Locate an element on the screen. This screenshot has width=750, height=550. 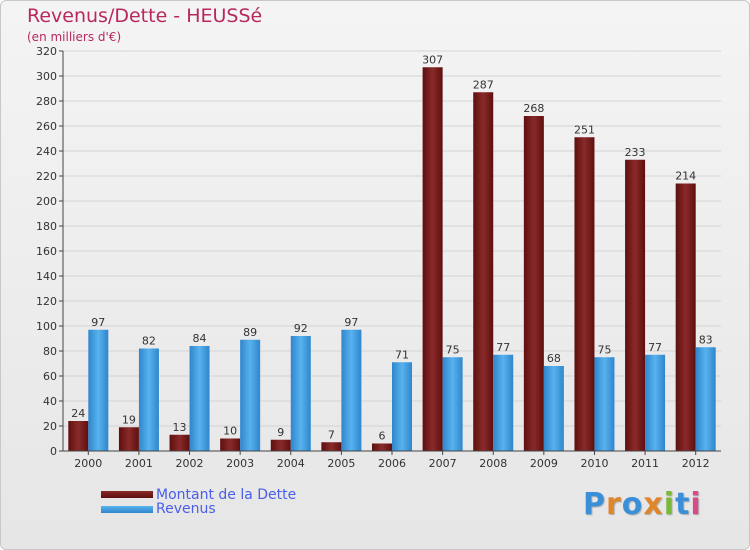
bar-debt-2001 is located at coordinates (128, 439).